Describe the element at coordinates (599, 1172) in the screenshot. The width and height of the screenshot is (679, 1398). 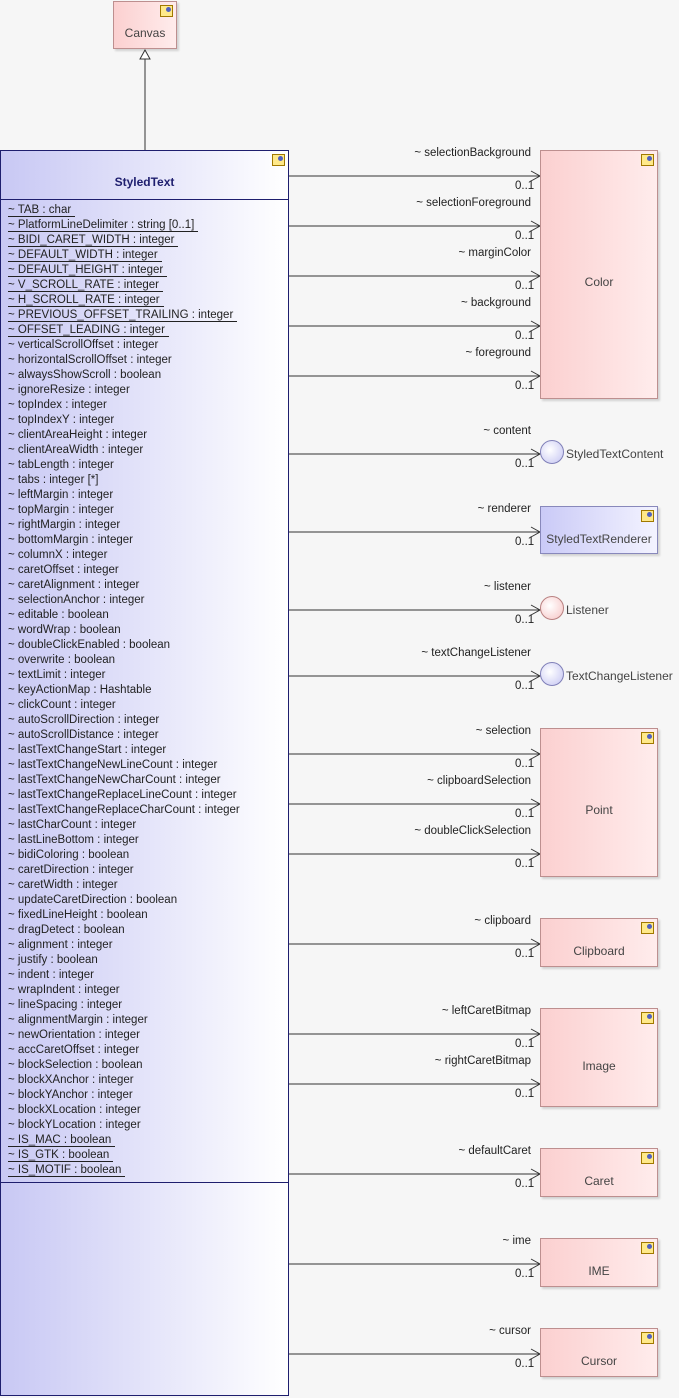
I see `caret-class: Caret` at that location.